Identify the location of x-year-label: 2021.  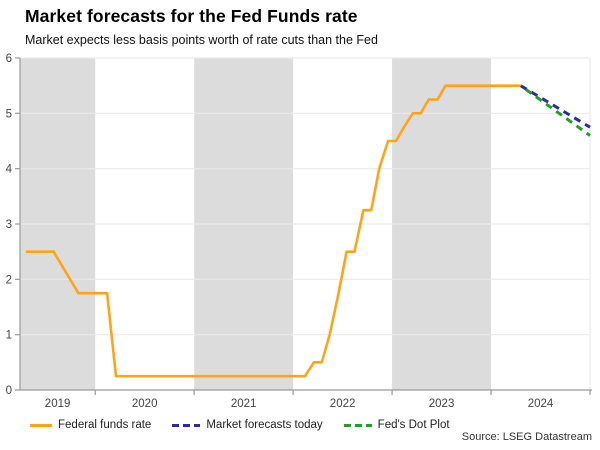
(244, 404).